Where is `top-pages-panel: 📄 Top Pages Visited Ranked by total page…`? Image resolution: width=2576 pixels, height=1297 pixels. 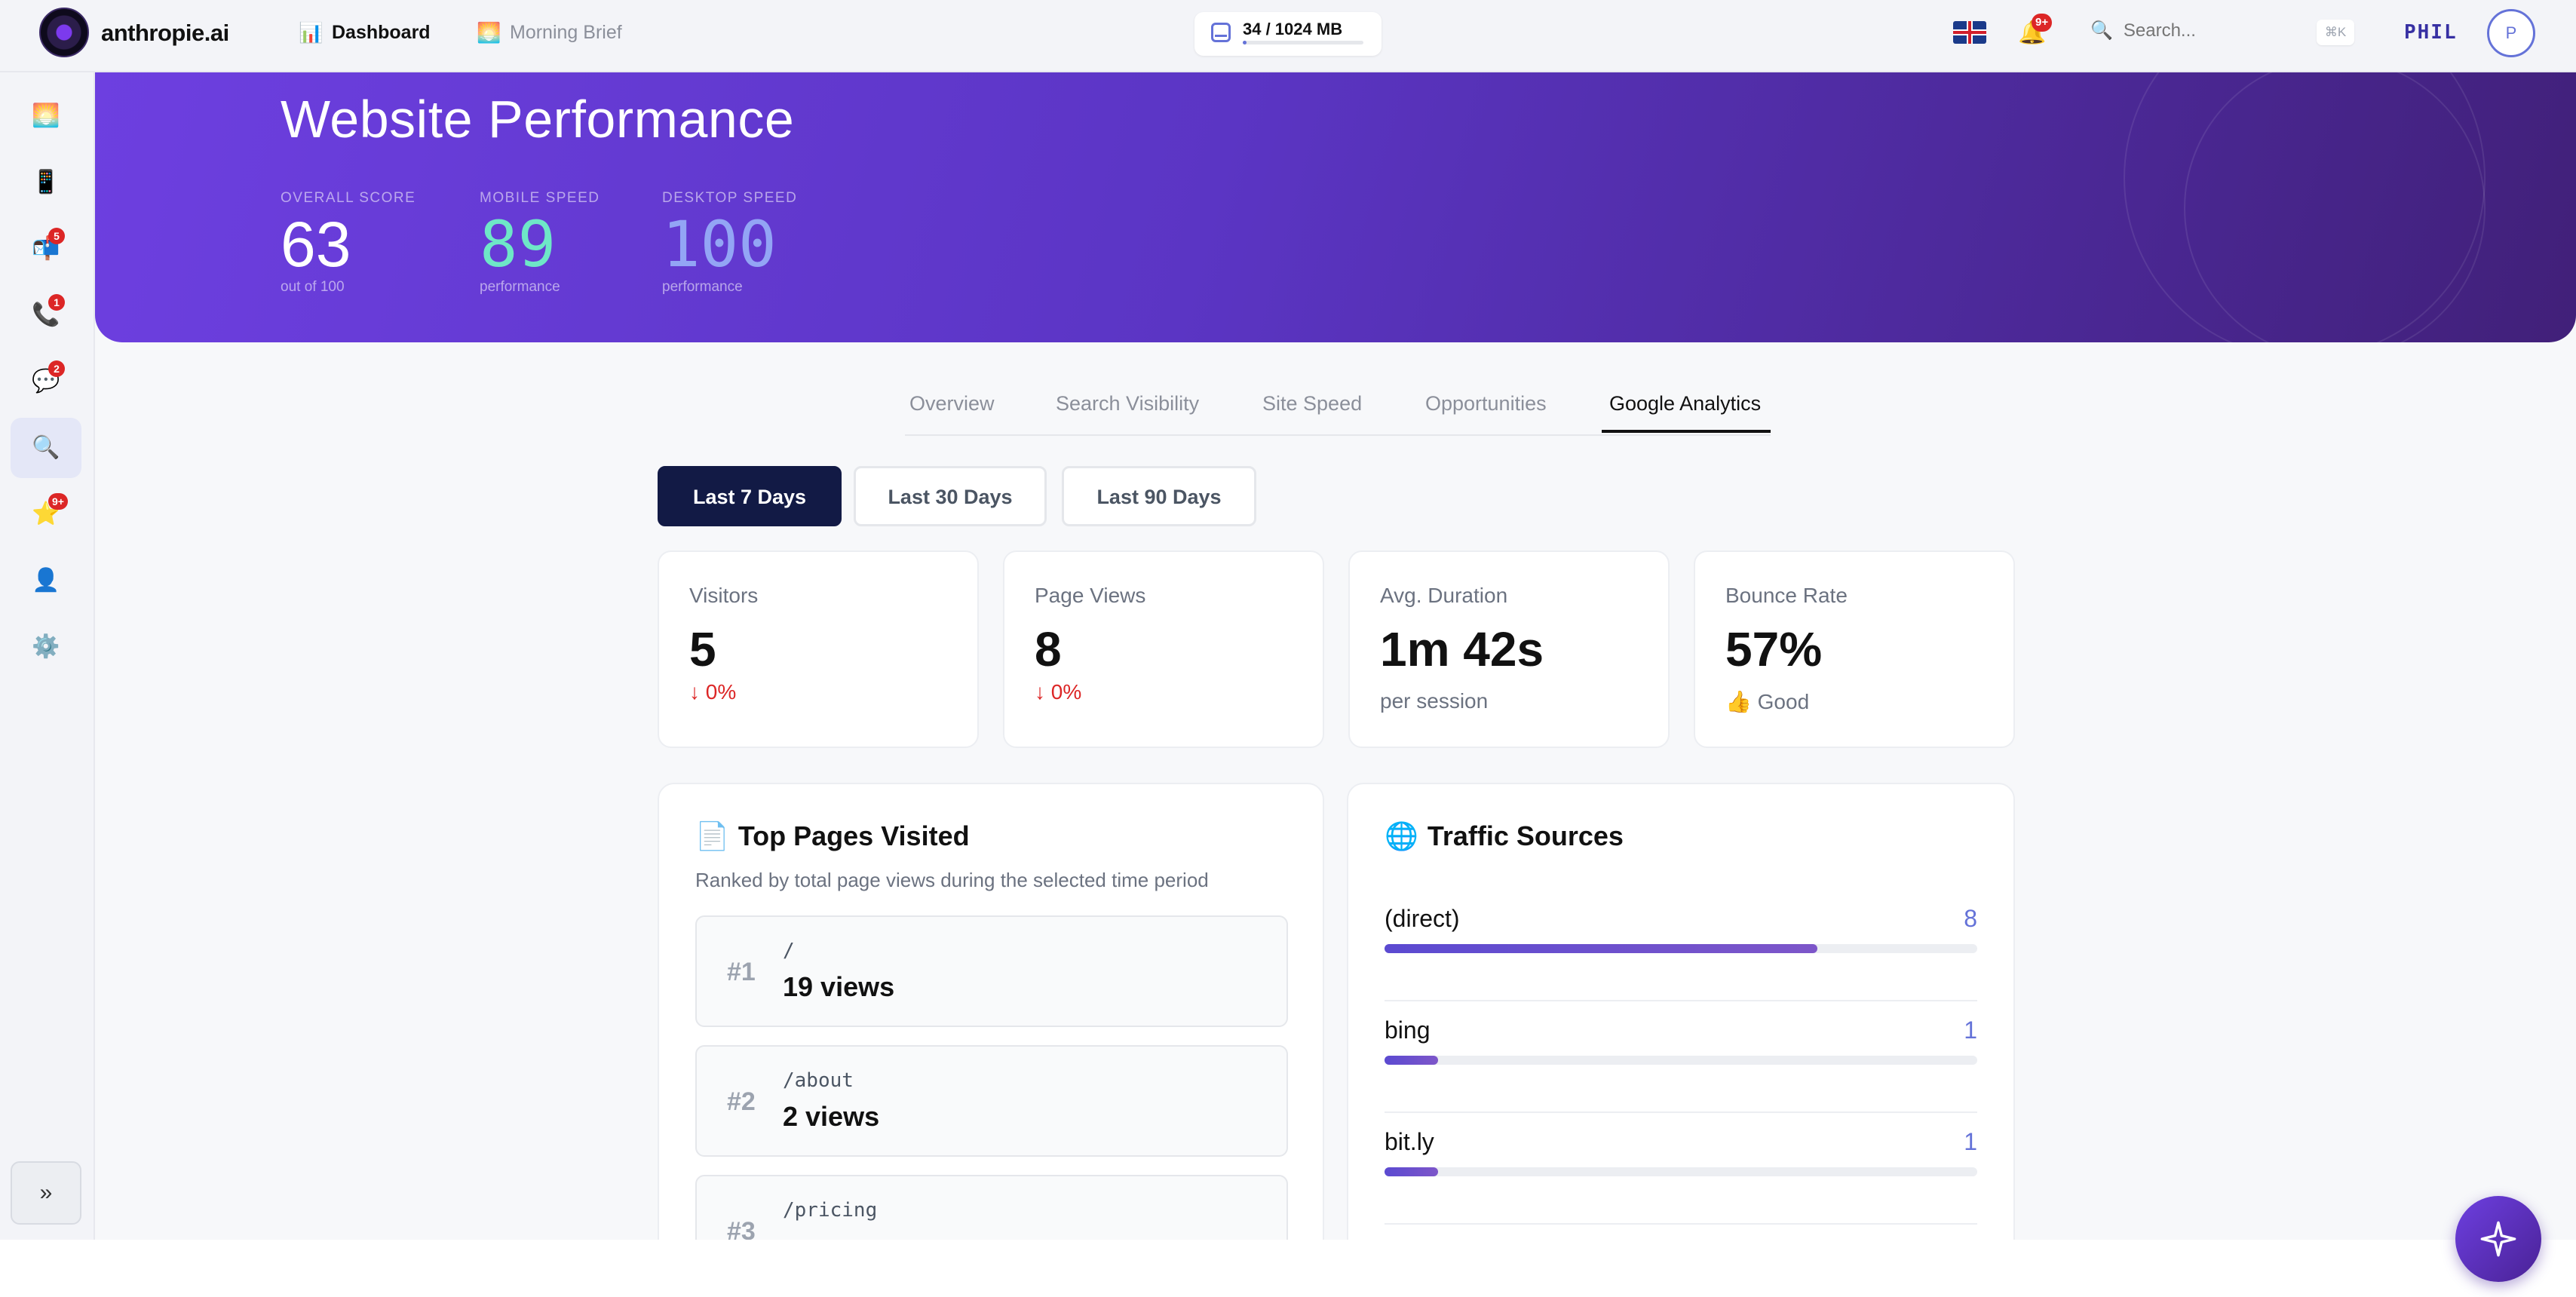 top-pages-panel: 📄 Top Pages Visited Ranked by total page… is located at coordinates (991, 1040).